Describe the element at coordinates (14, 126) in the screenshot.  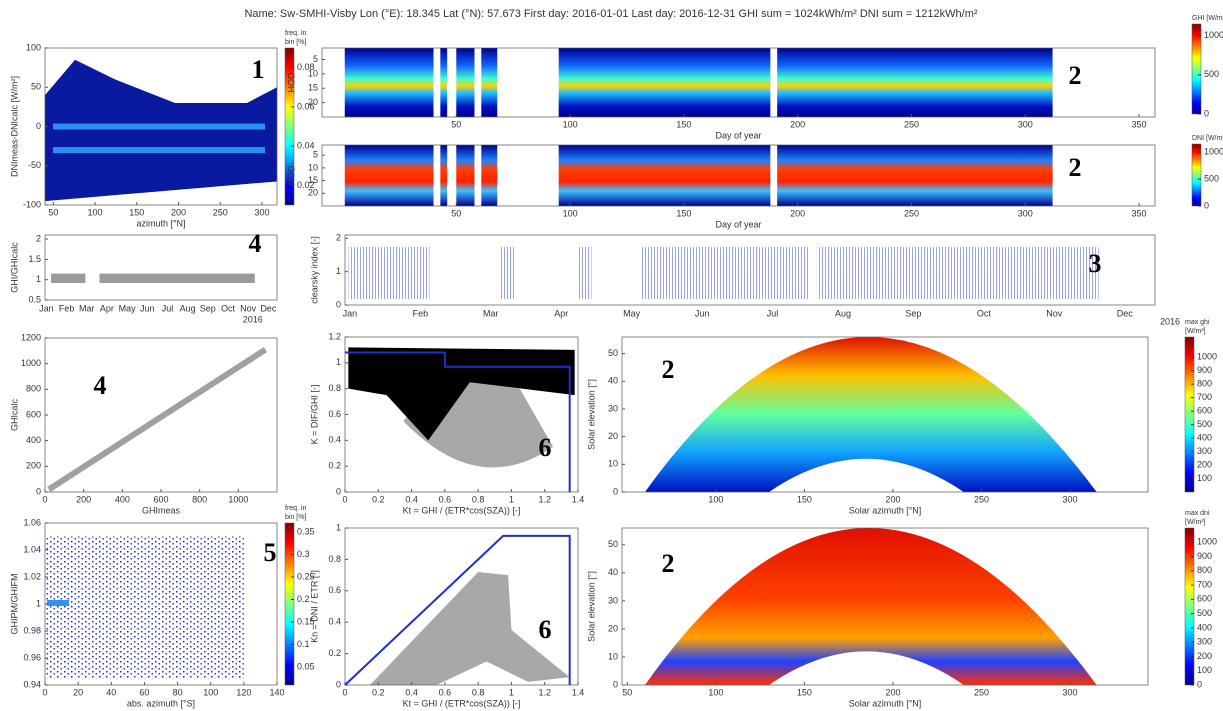
I see `y-axis-label: DNImeas-DNIcalc [W/m²]` at that location.